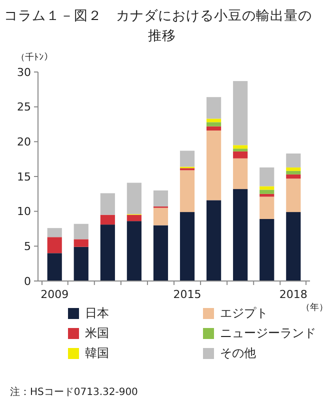 Image resolution: width=332 pixels, height=405 pixels. I want to click on chart-title: コラム１－図２ カナダにおける小豆の輸出量の推移, so click(158, 26).